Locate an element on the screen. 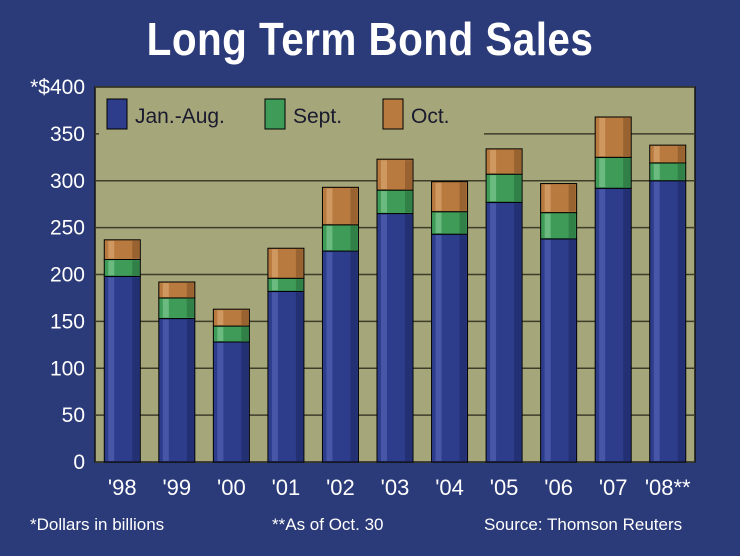 The width and height of the screenshot is (740, 556). x-tick-label: '05 is located at coordinates (504, 487).